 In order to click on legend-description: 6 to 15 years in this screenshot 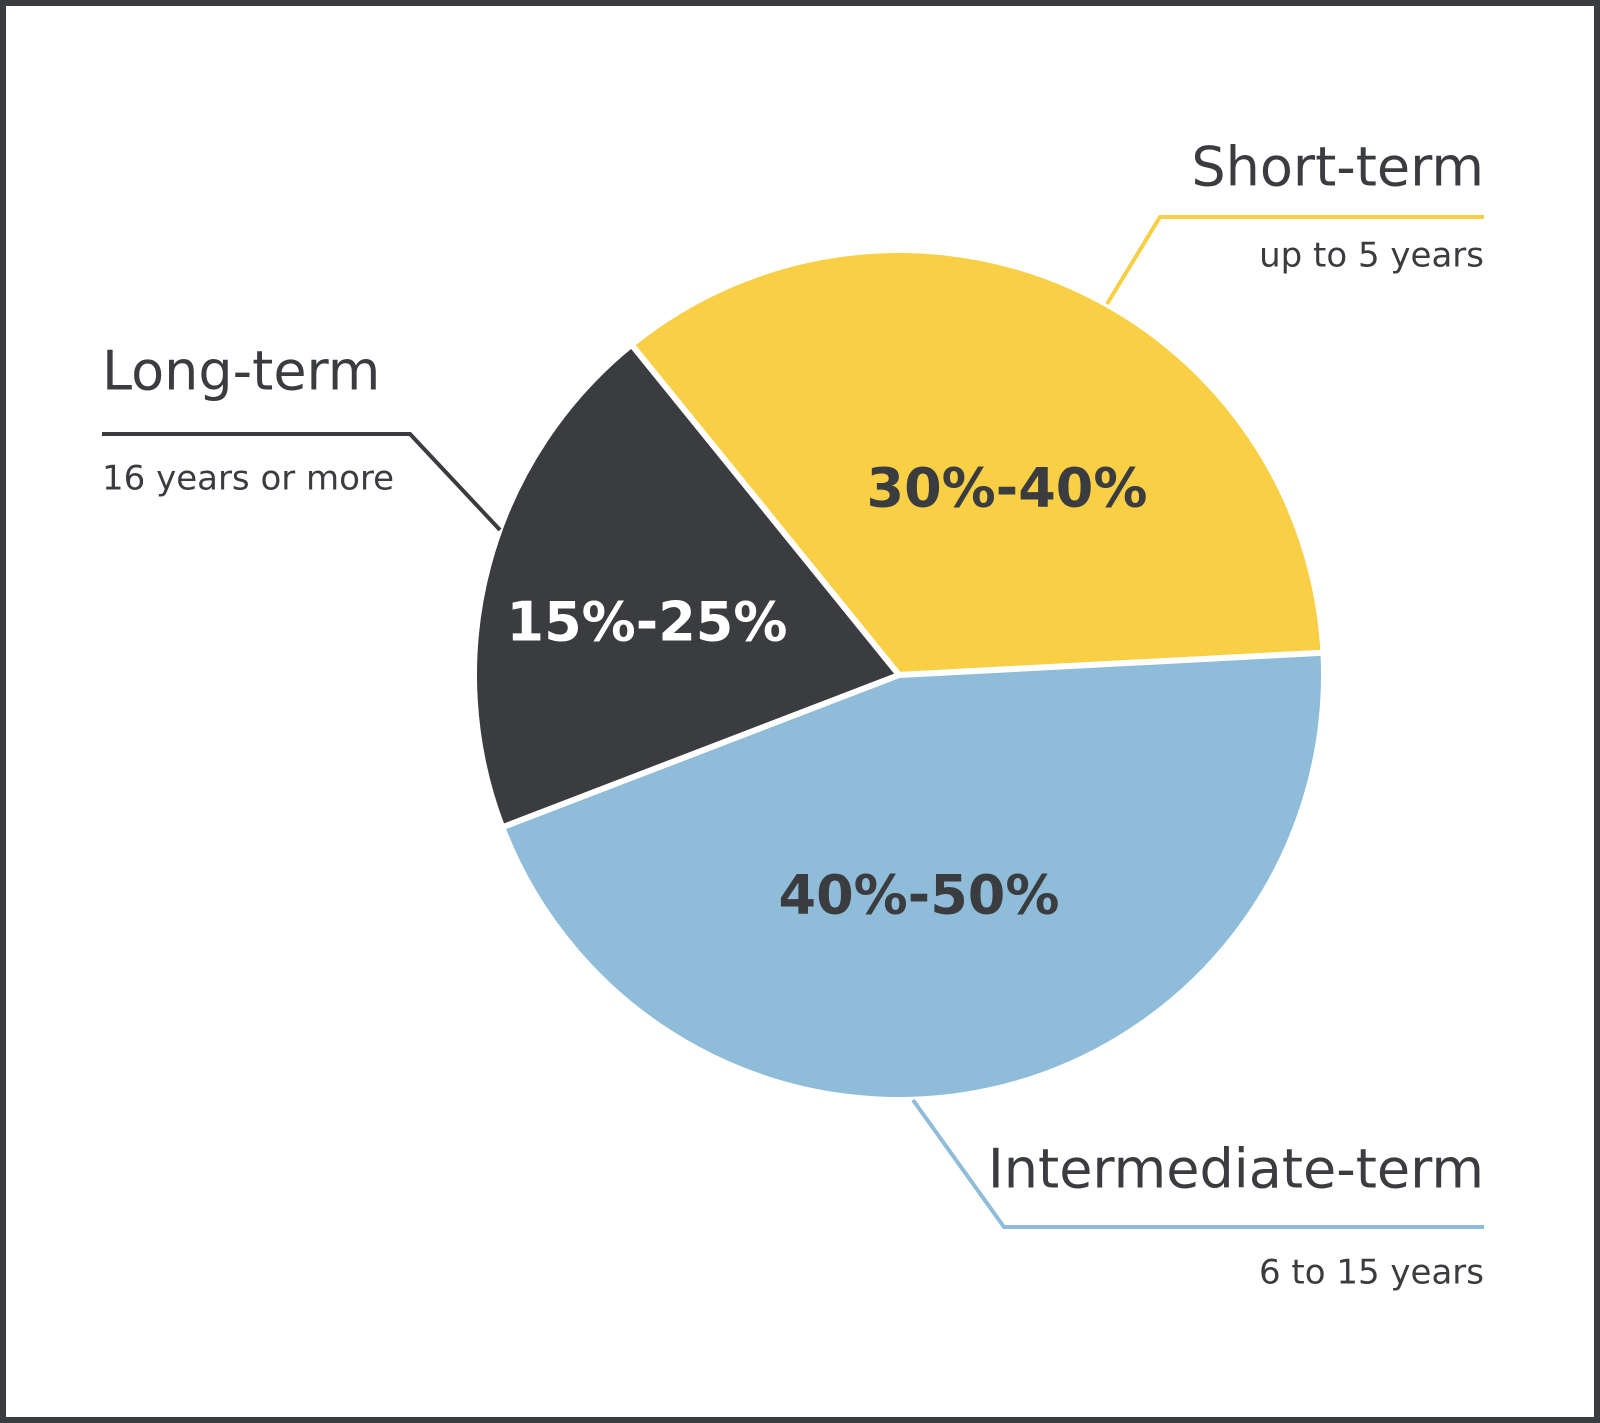, I will do `click(1371, 1273)`.